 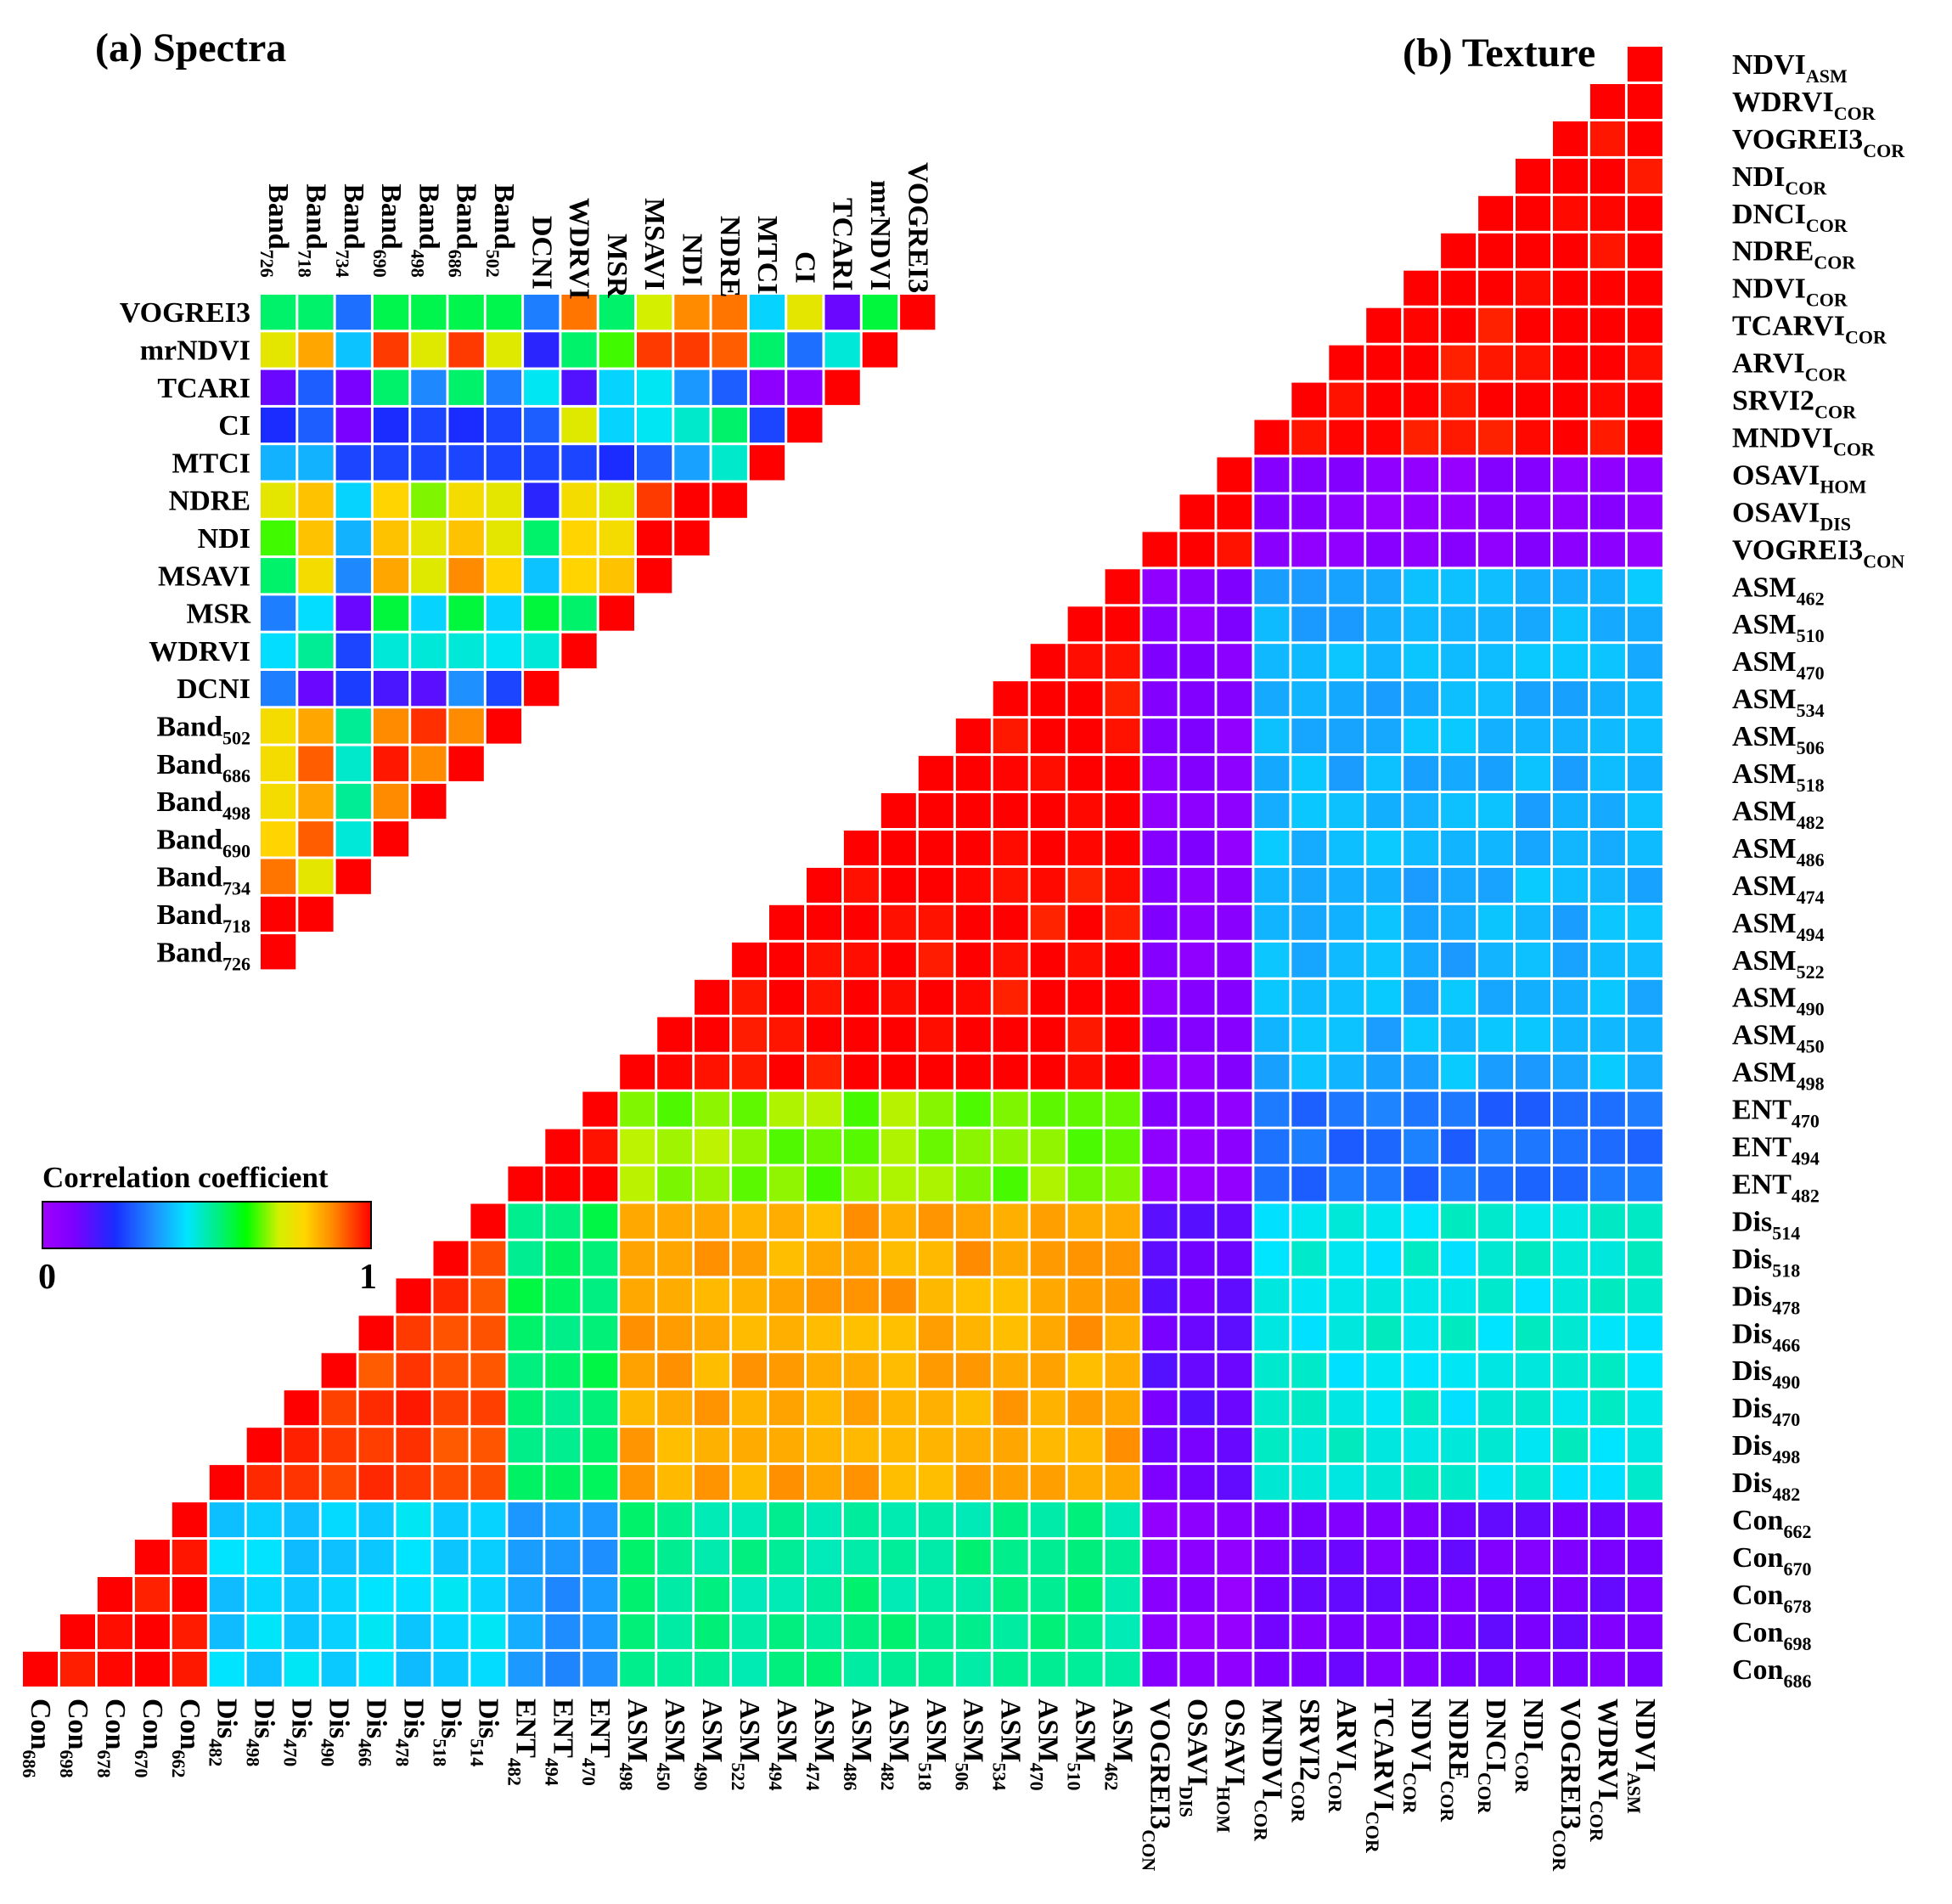 What do you see at coordinates (1533, 736) in the screenshot?
I see `texture-cell-asm-506-ndi-cor` at bounding box center [1533, 736].